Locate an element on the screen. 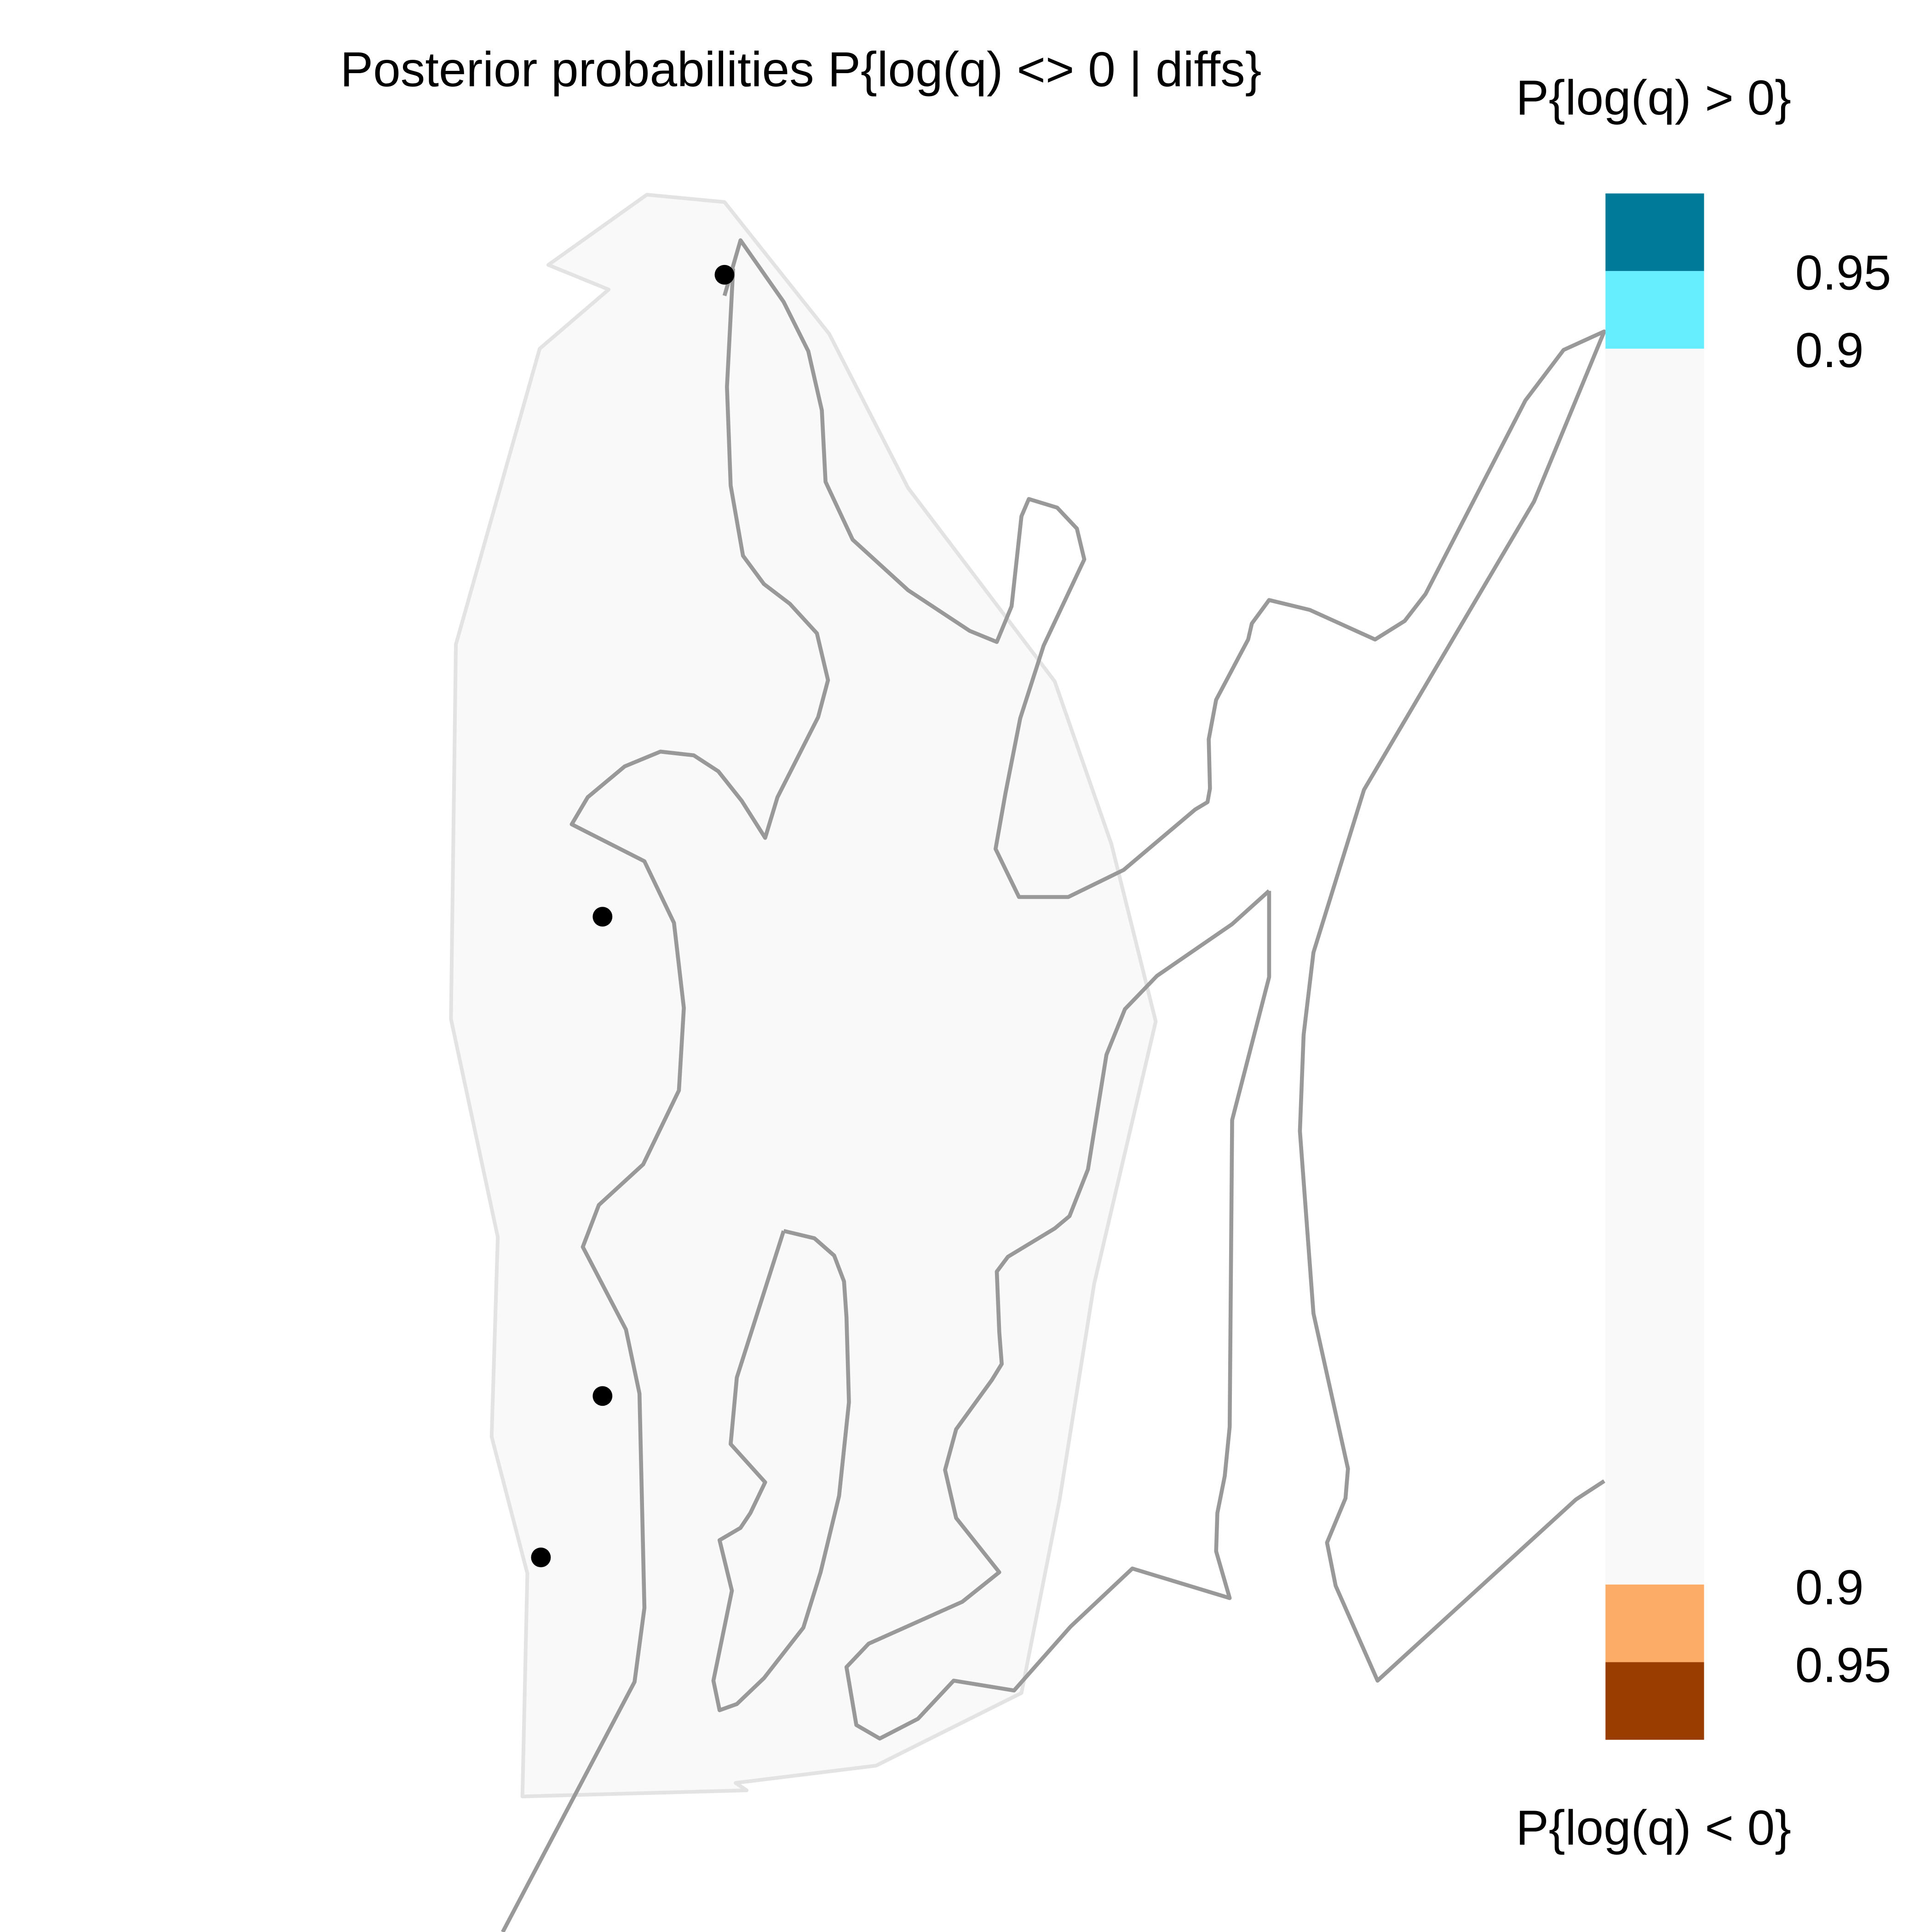 The width and height of the screenshot is (1932, 1932). legend-swatch-neutral is located at coordinates (1654, 967).